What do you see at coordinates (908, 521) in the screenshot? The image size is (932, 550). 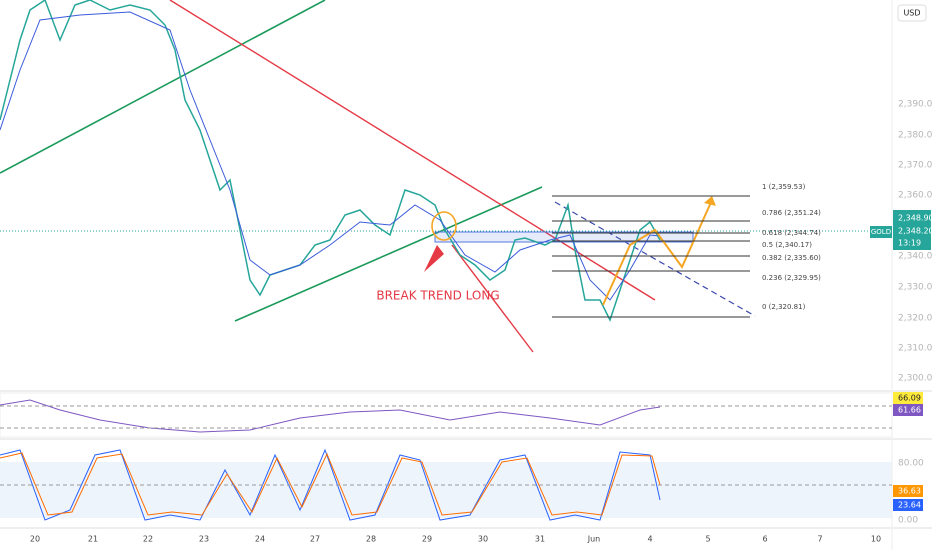 I see `stoch-axis-label: 0.00` at bounding box center [908, 521].